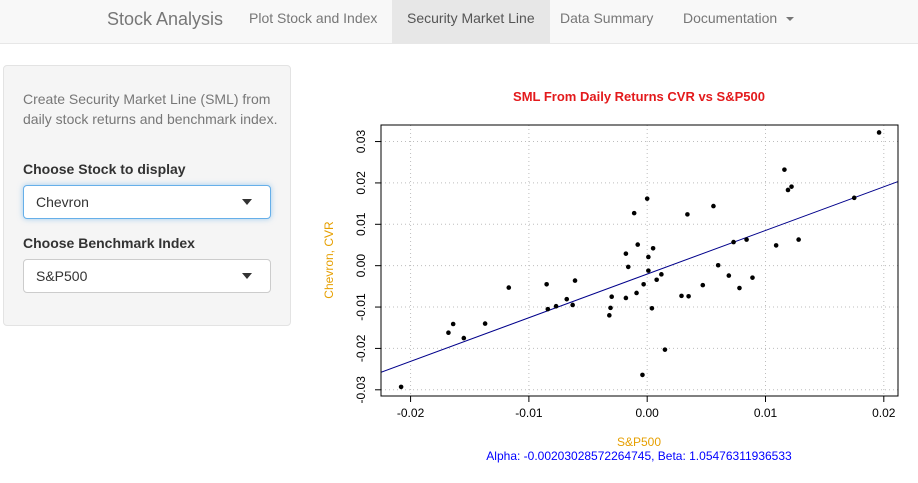 The width and height of the screenshot is (918, 483). Describe the element at coordinates (607, 18) in the screenshot. I see `tab-label: Data Summary` at that location.